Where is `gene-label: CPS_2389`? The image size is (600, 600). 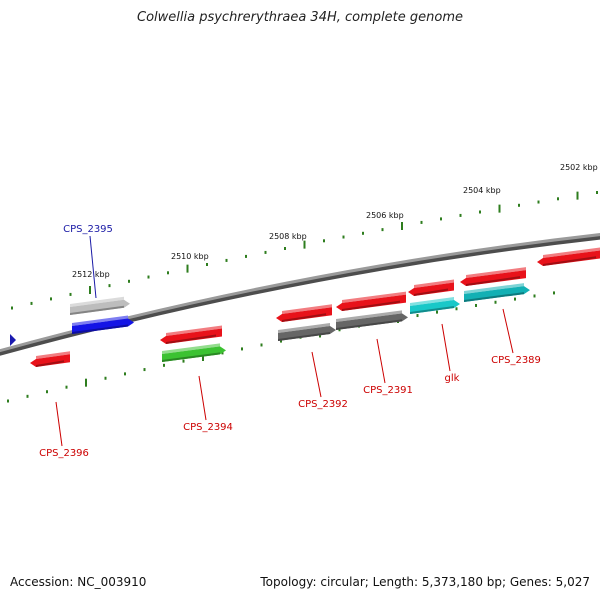 gene-label: CPS_2389 is located at coordinates (516, 360).